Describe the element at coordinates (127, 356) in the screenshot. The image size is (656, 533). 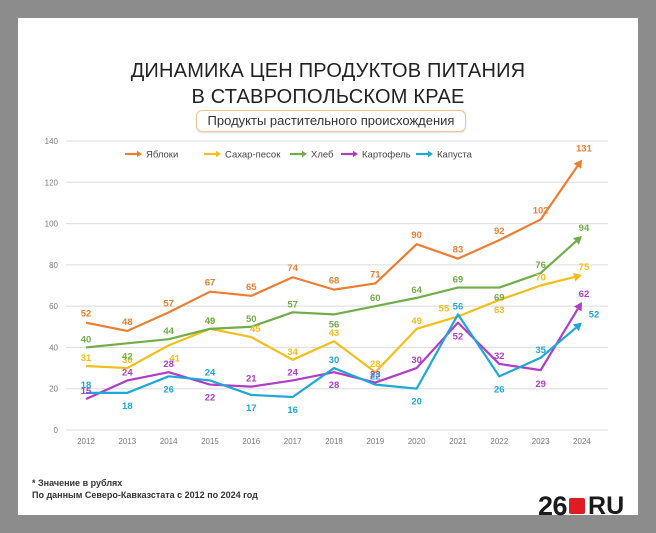
I see `data-label: 42` at that location.